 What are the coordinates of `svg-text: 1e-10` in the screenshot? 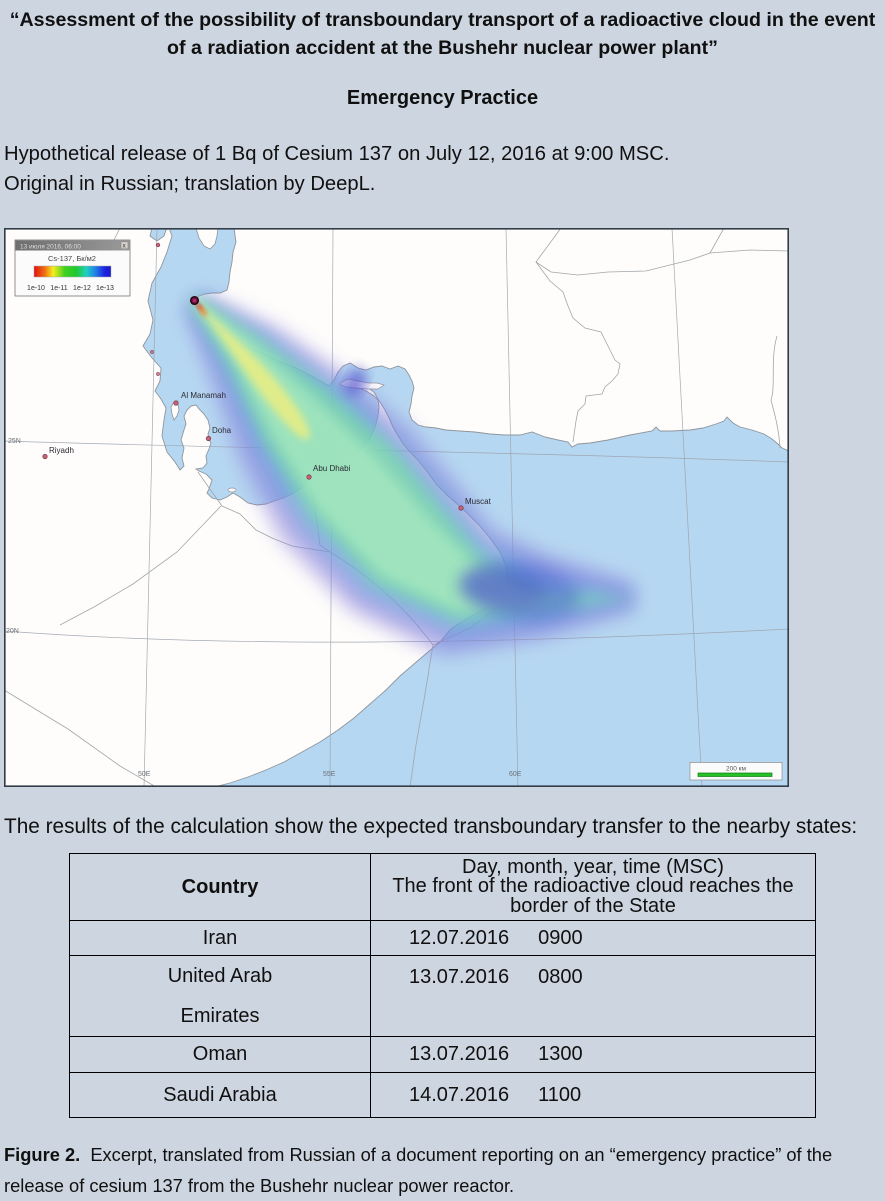 It's located at (36, 288).